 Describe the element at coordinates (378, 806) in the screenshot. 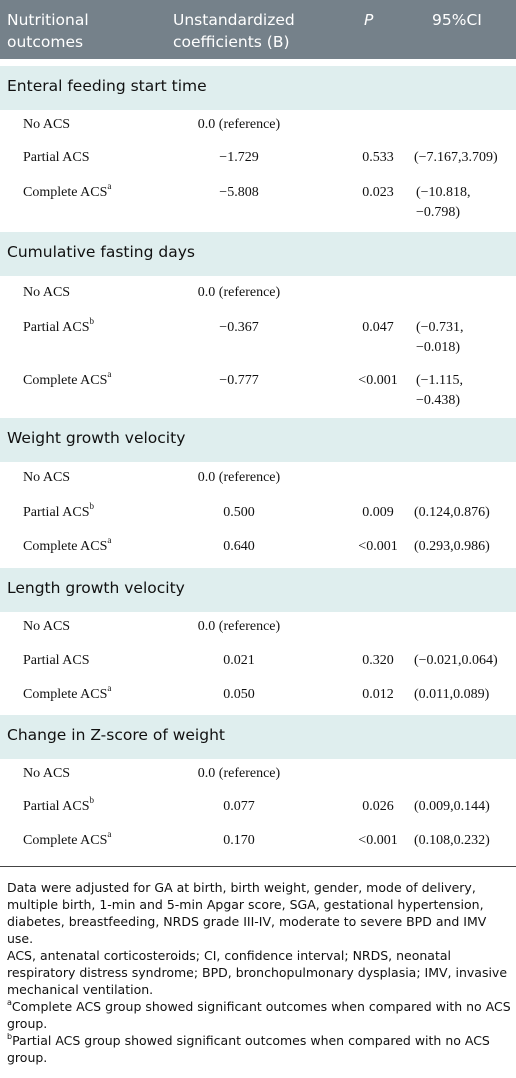

I see `cell-p-value: 0.026` at that location.